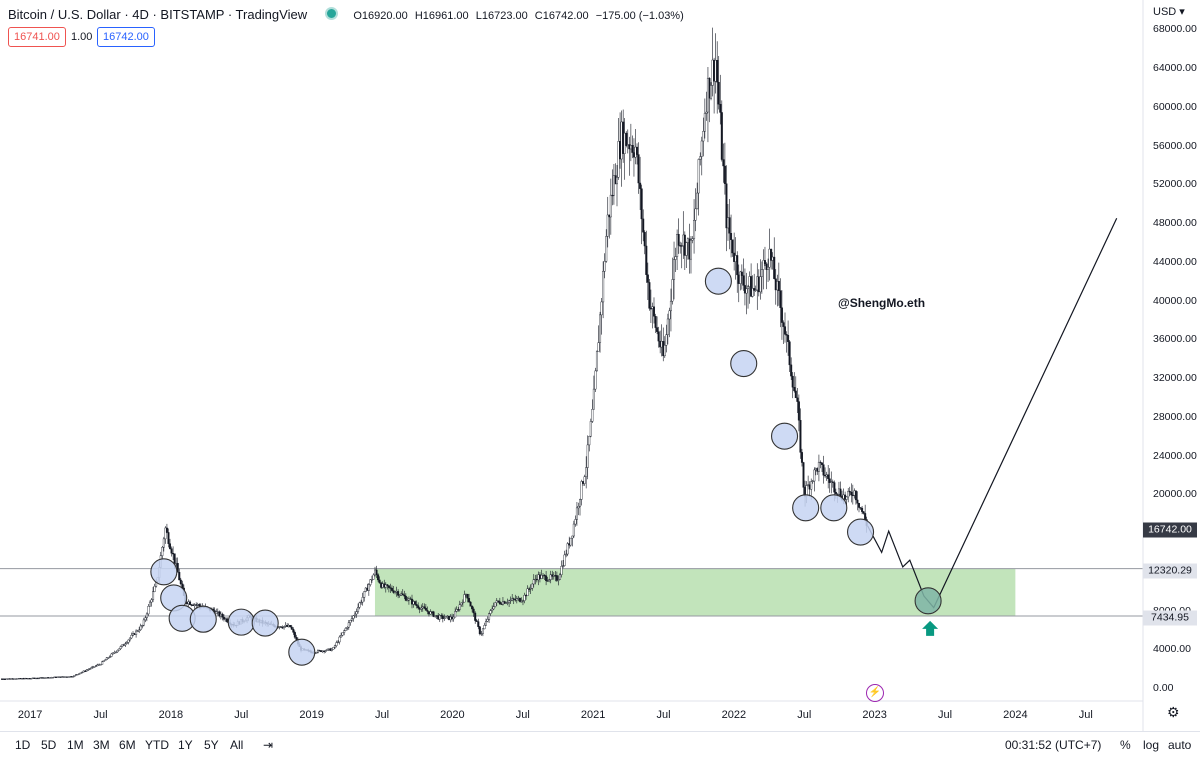  I want to click on gear-icon: ⚙, so click(1173, 712).